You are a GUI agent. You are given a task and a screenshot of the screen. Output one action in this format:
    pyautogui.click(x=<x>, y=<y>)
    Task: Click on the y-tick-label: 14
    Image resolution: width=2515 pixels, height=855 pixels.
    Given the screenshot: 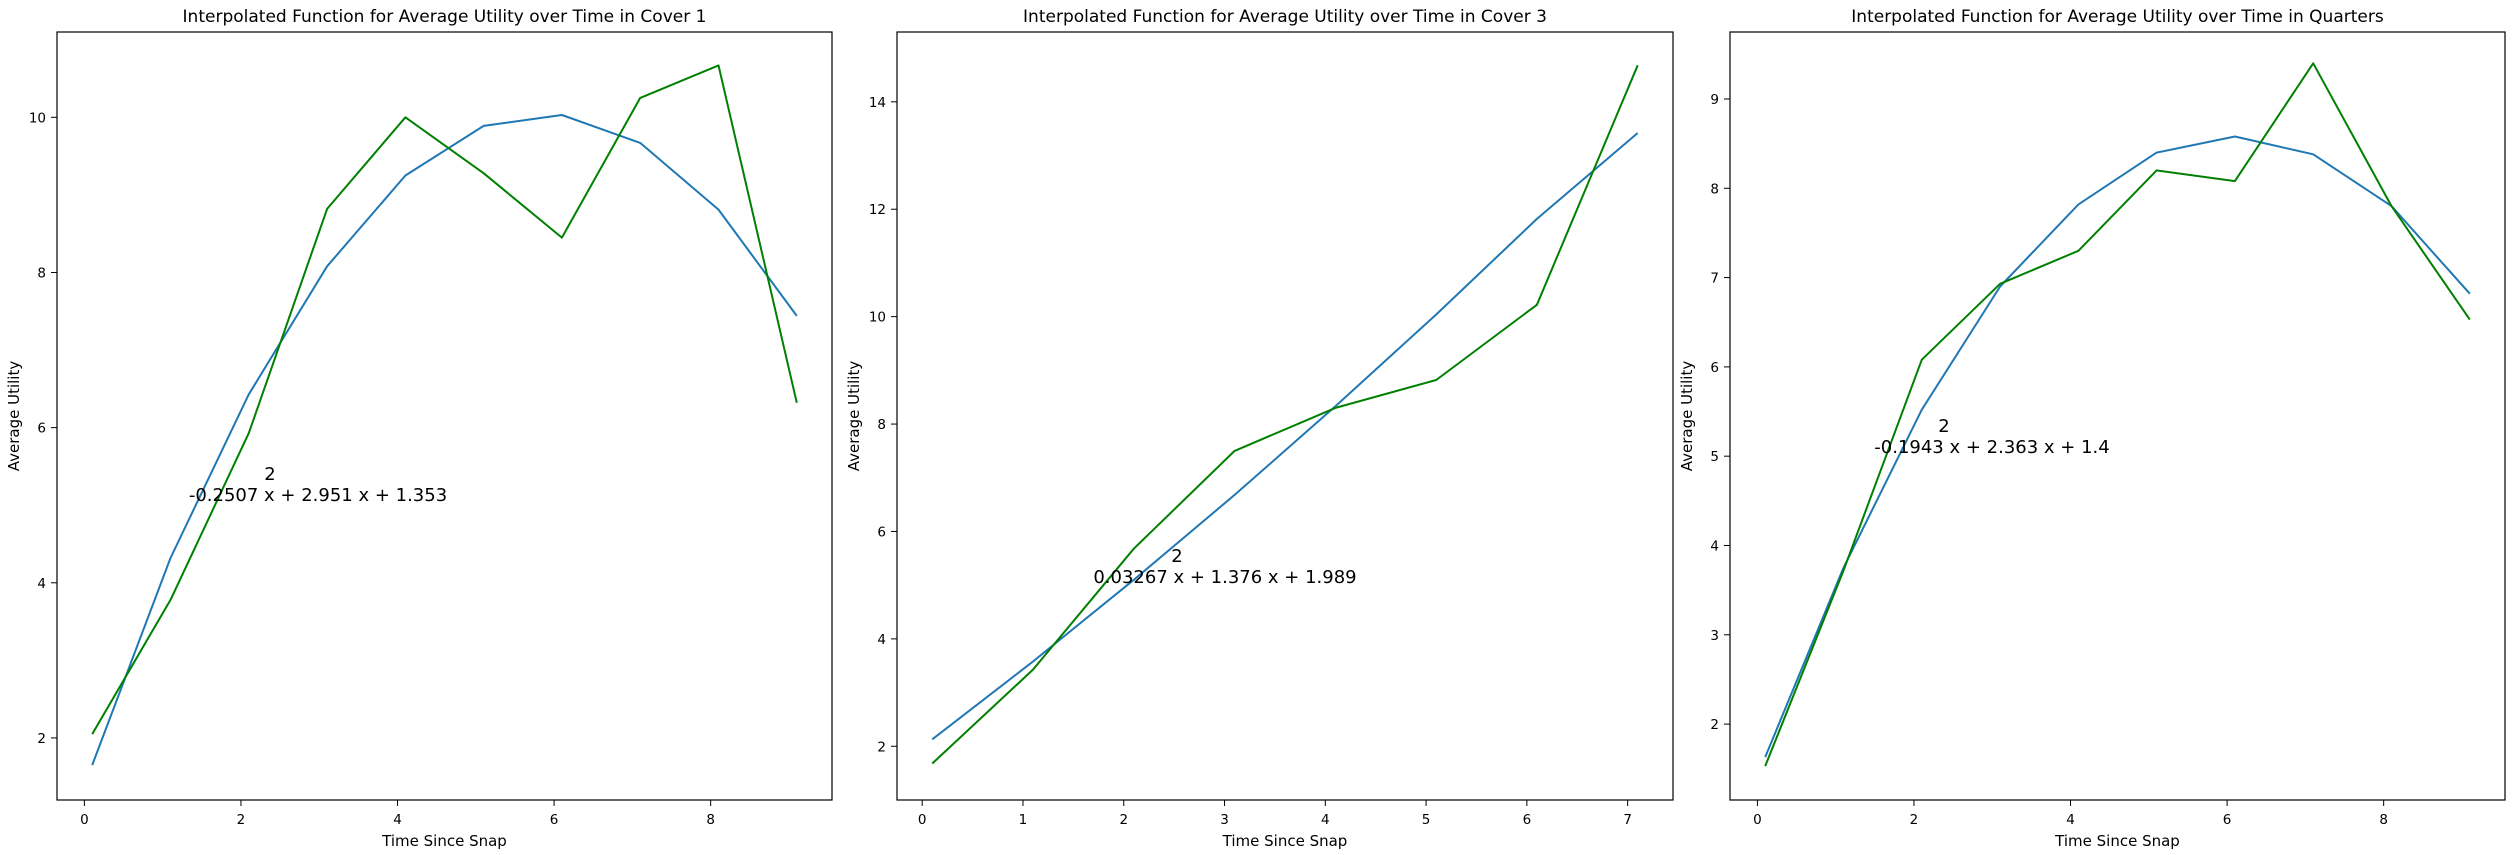 What is the action you would take?
    pyautogui.click(x=877, y=103)
    